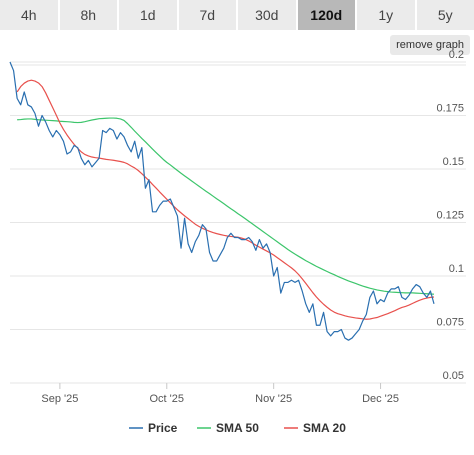 Image resolution: width=474 pixels, height=455 pixels. Describe the element at coordinates (453, 376) in the screenshot. I see `y-tick-label: 0.05` at that location.